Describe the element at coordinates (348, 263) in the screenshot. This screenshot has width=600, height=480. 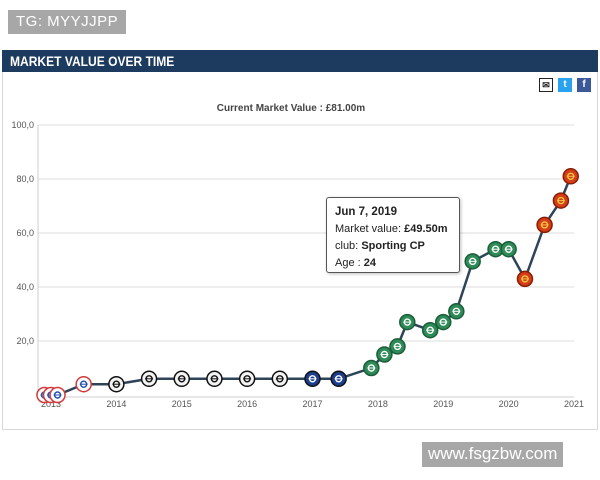
I see `tooltip-age-label: Age :` at that location.